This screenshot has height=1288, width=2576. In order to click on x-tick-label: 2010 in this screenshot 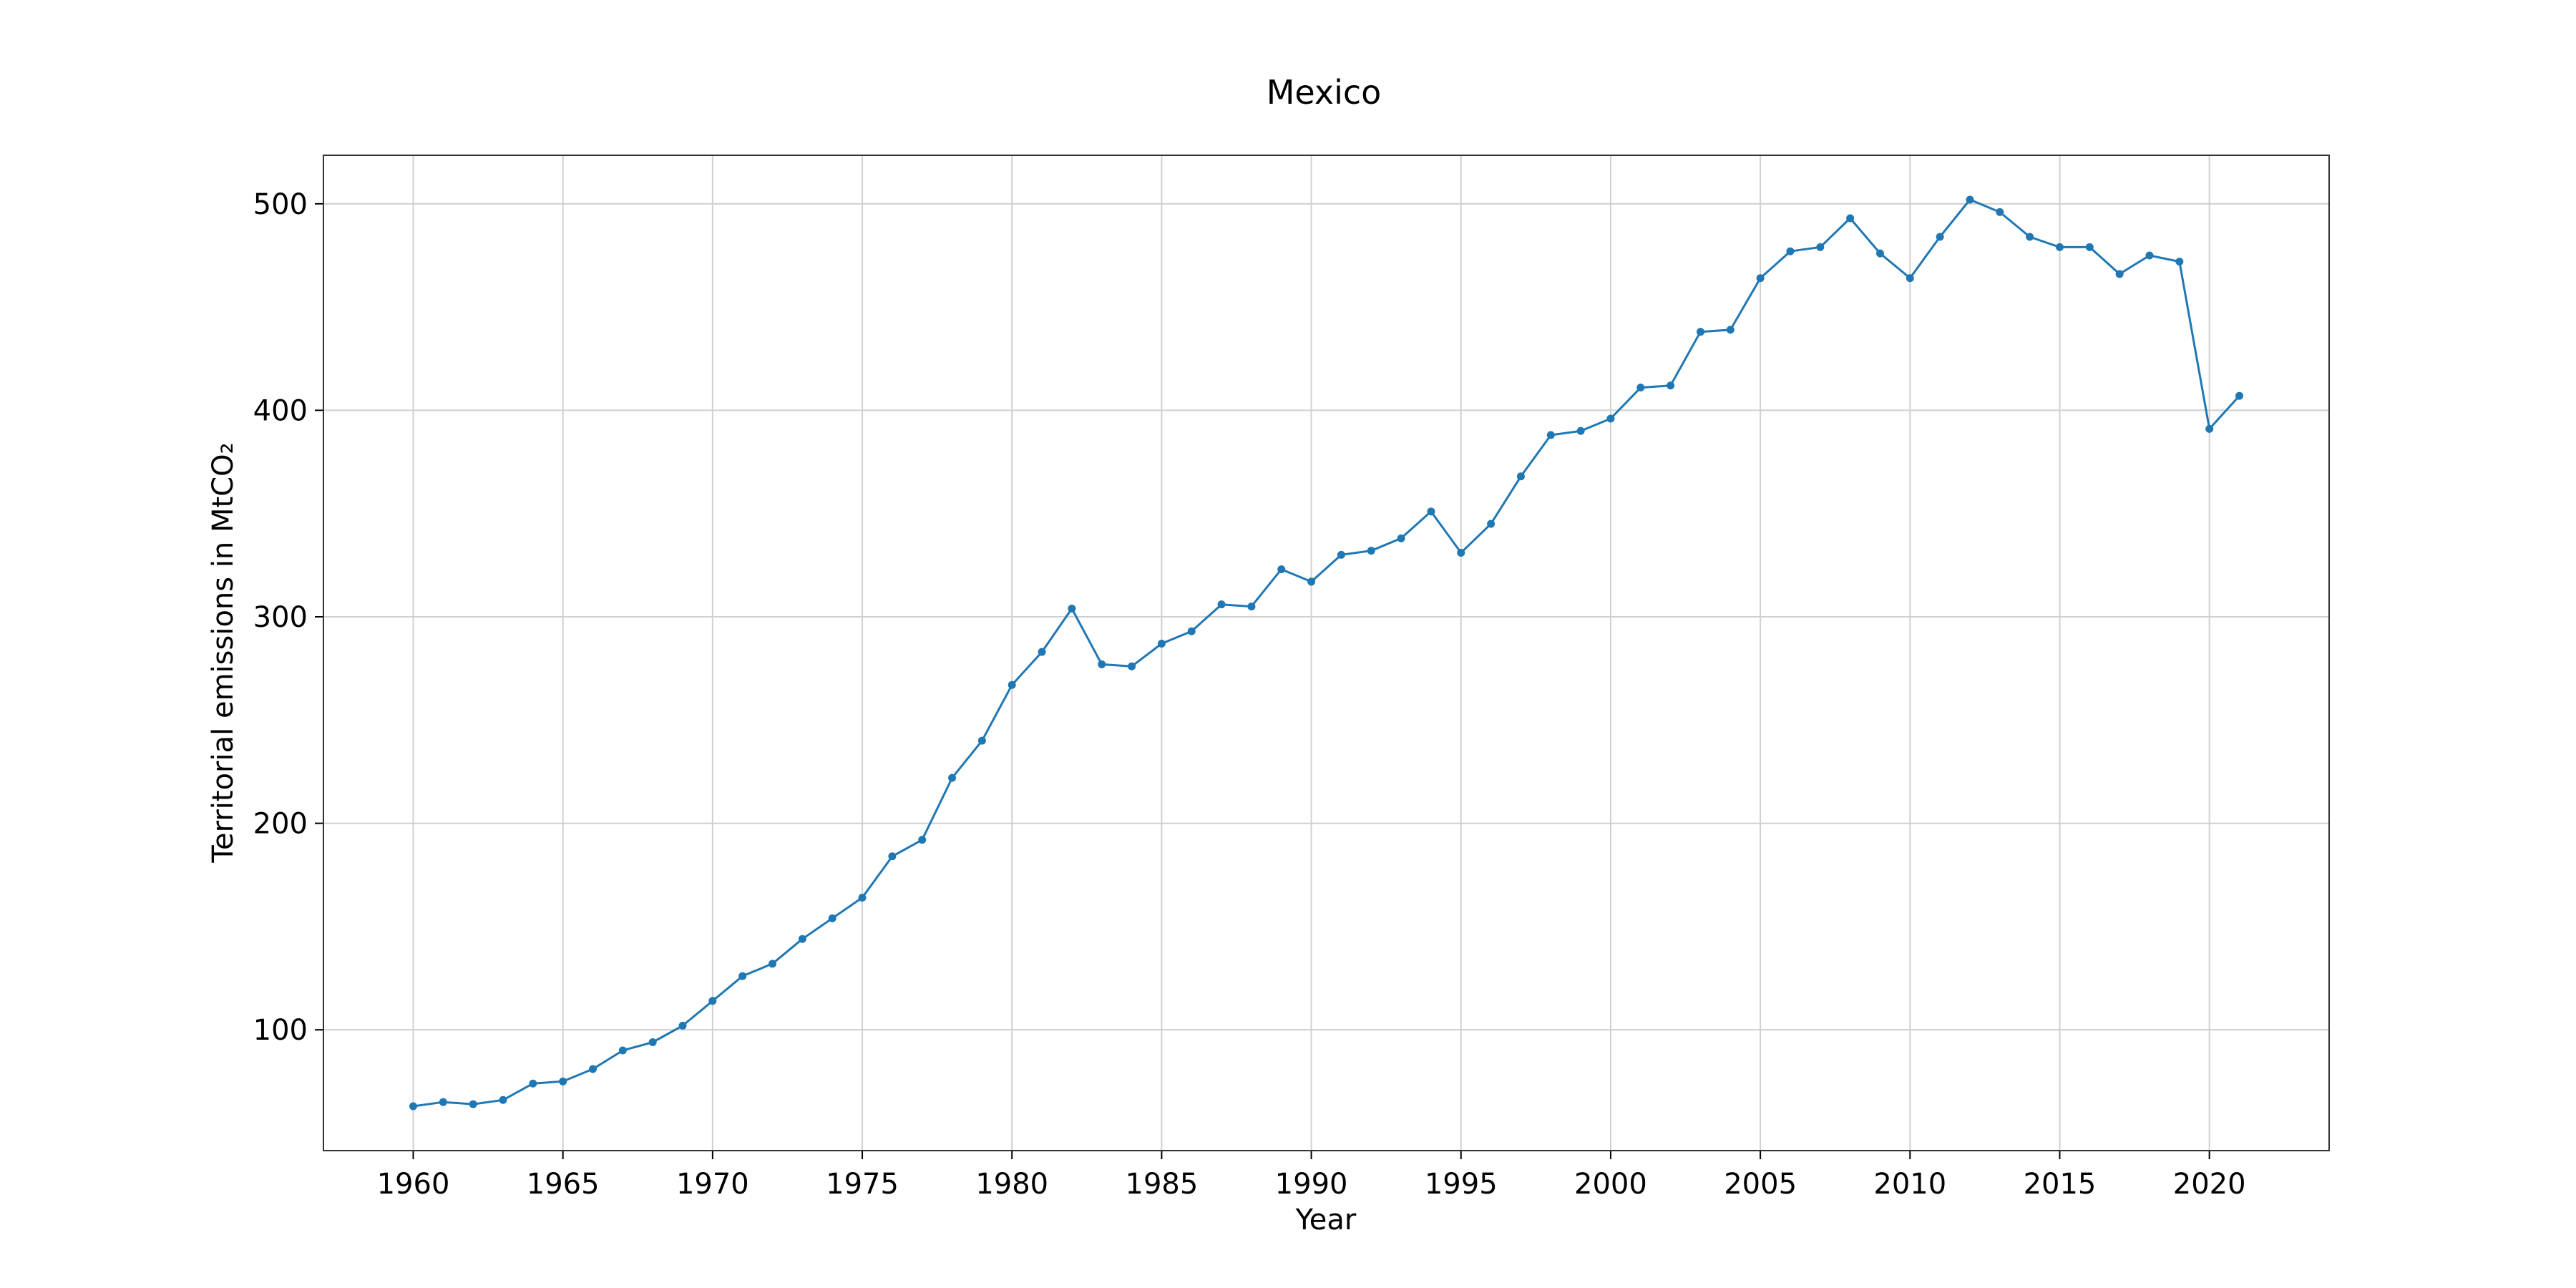, I will do `click(1909, 1184)`.